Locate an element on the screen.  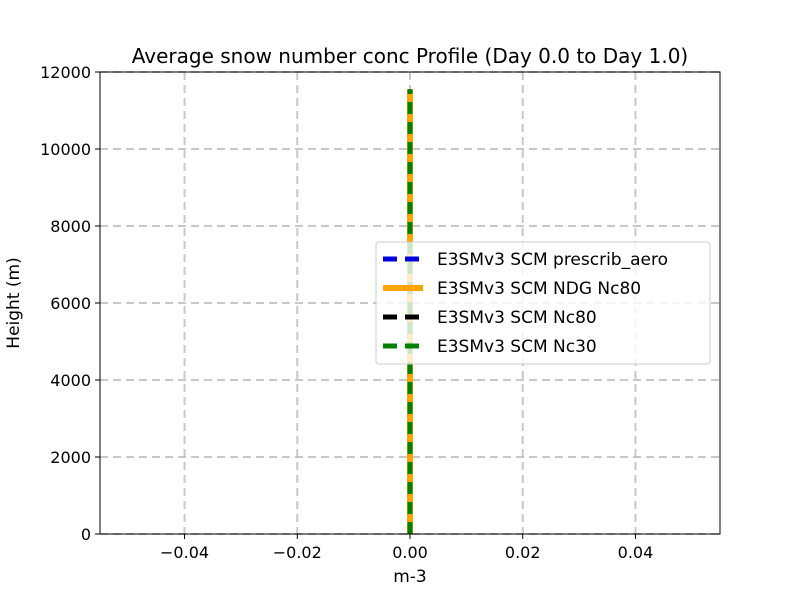
y-axis-label: Height (m) is located at coordinates (14, 302).